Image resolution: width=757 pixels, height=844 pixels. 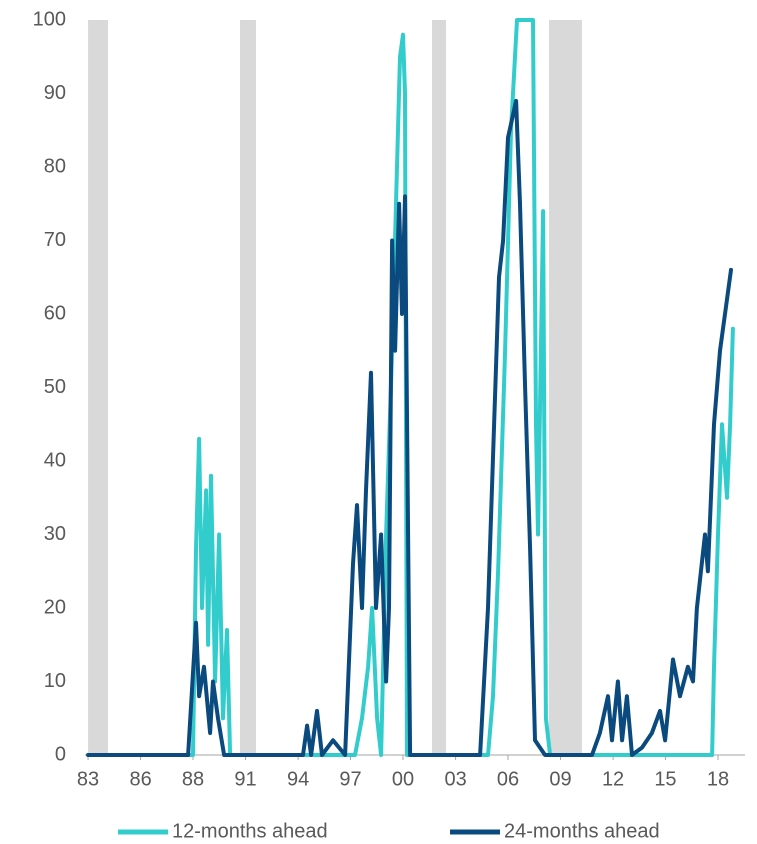 I want to click on y-tick-label: 90, so click(x=55, y=93).